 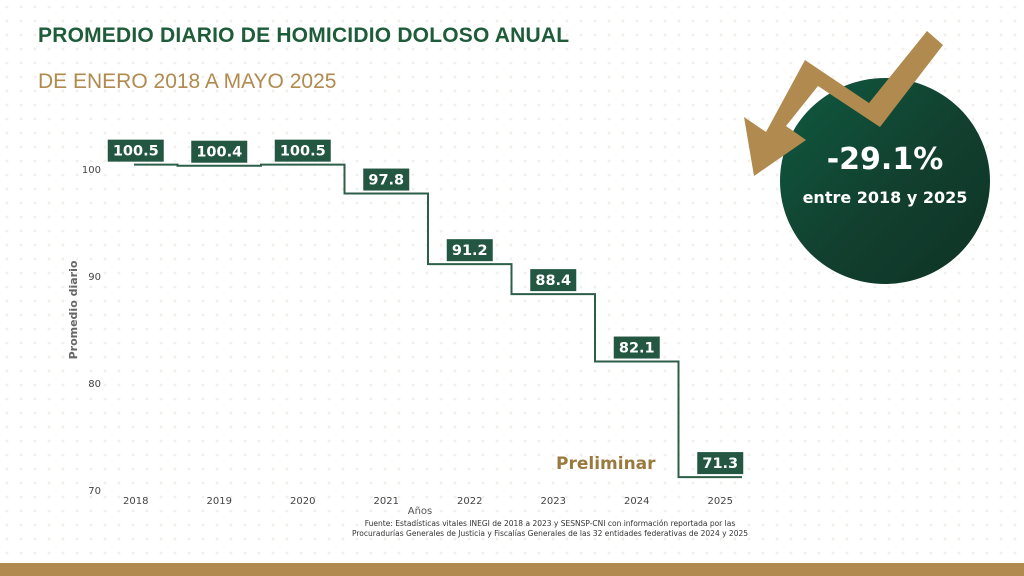 What do you see at coordinates (94, 384) in the screenshot?
I see `y-tick-label: 80` at bounding box center [94, 384].